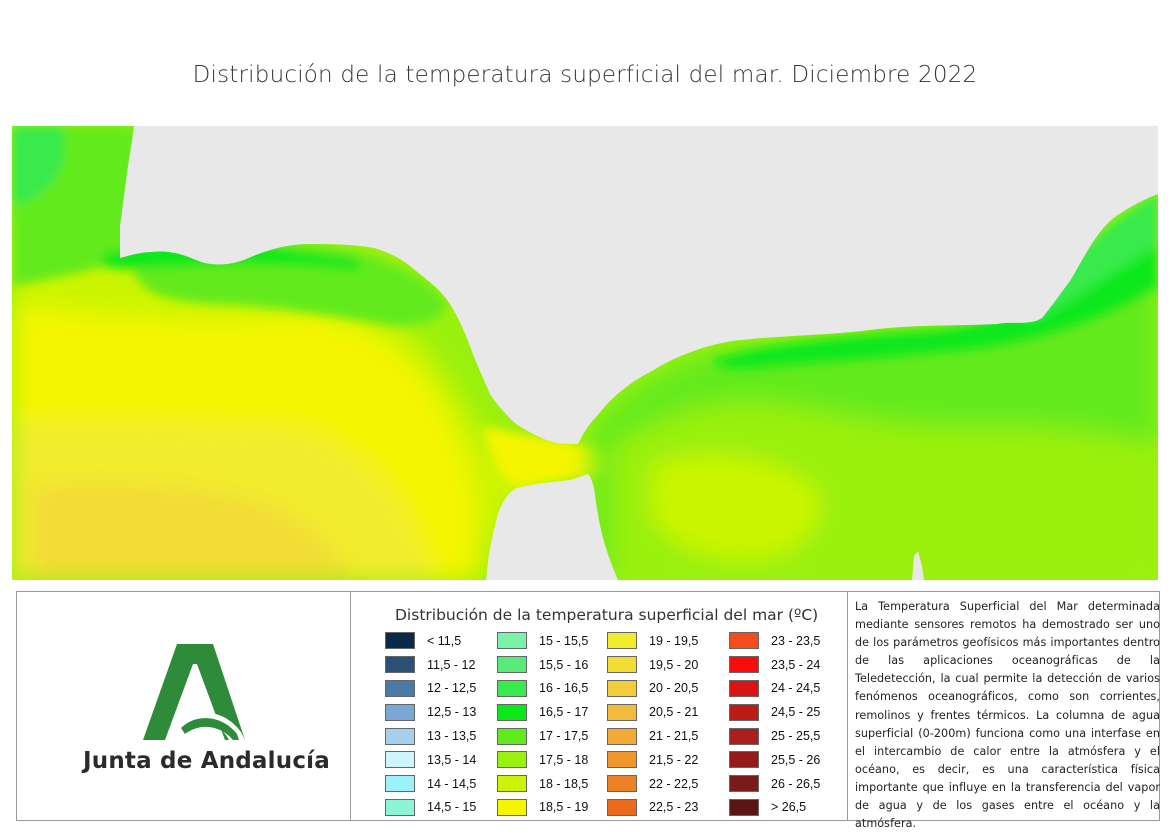 This screenshot has width=1170, height=833. I want to click on legend-item: 12 - 12,5, so click(430, 689).